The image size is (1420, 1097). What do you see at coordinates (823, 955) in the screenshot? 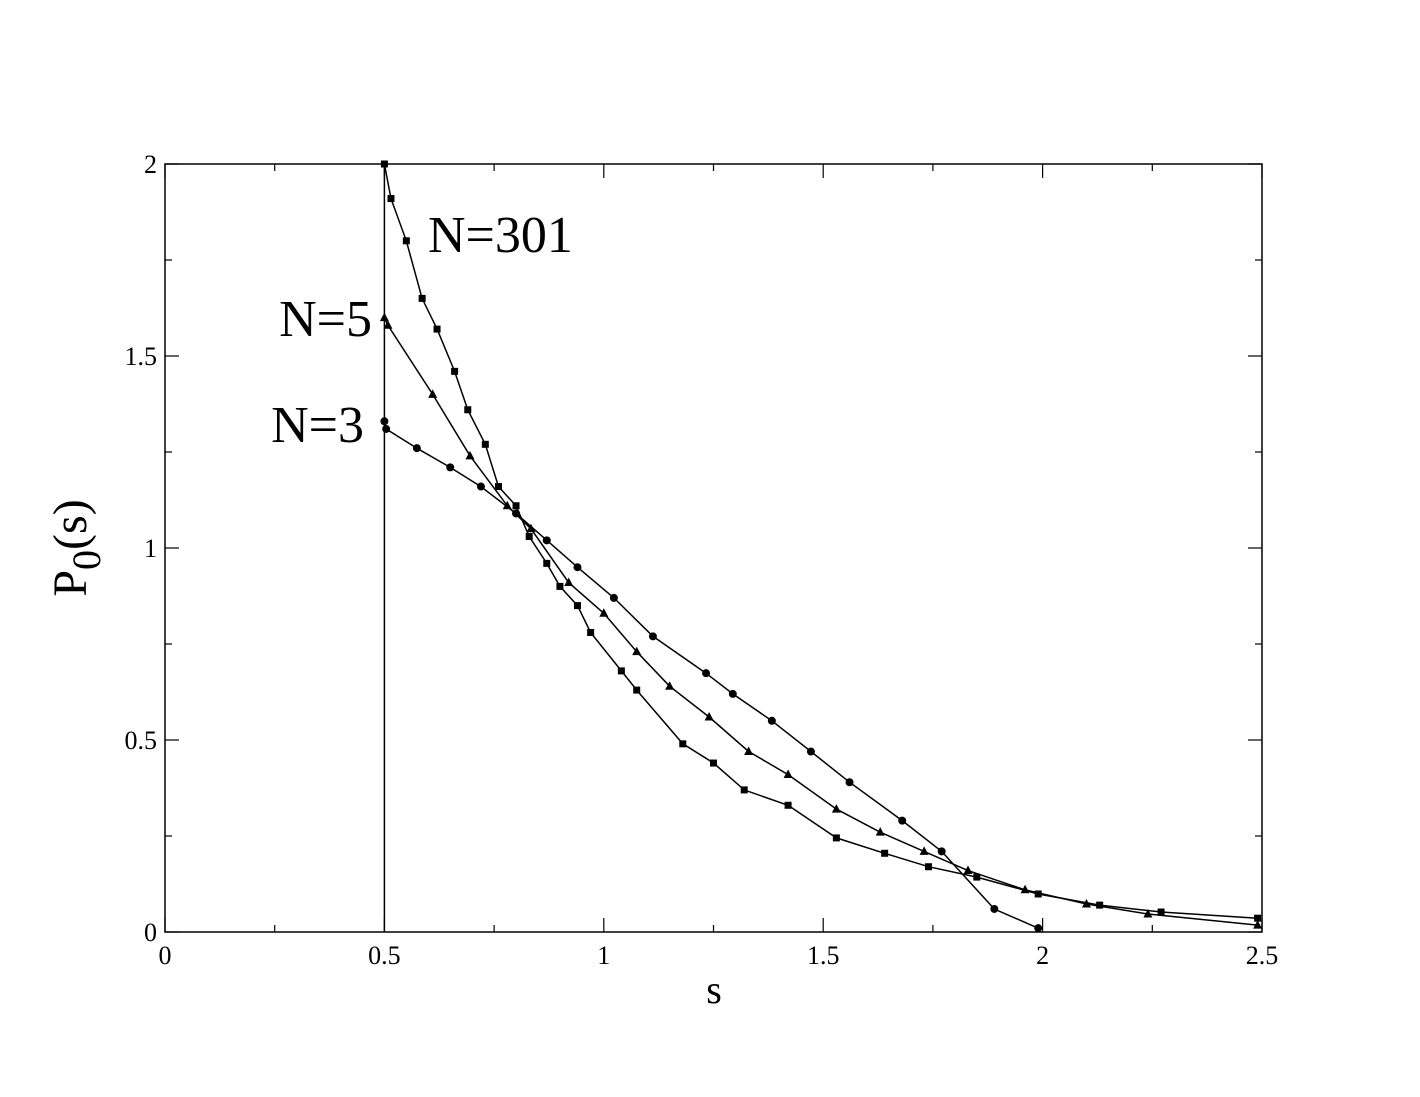
I see `x-tick-label: 1.5` at bounding box center [823, 955].